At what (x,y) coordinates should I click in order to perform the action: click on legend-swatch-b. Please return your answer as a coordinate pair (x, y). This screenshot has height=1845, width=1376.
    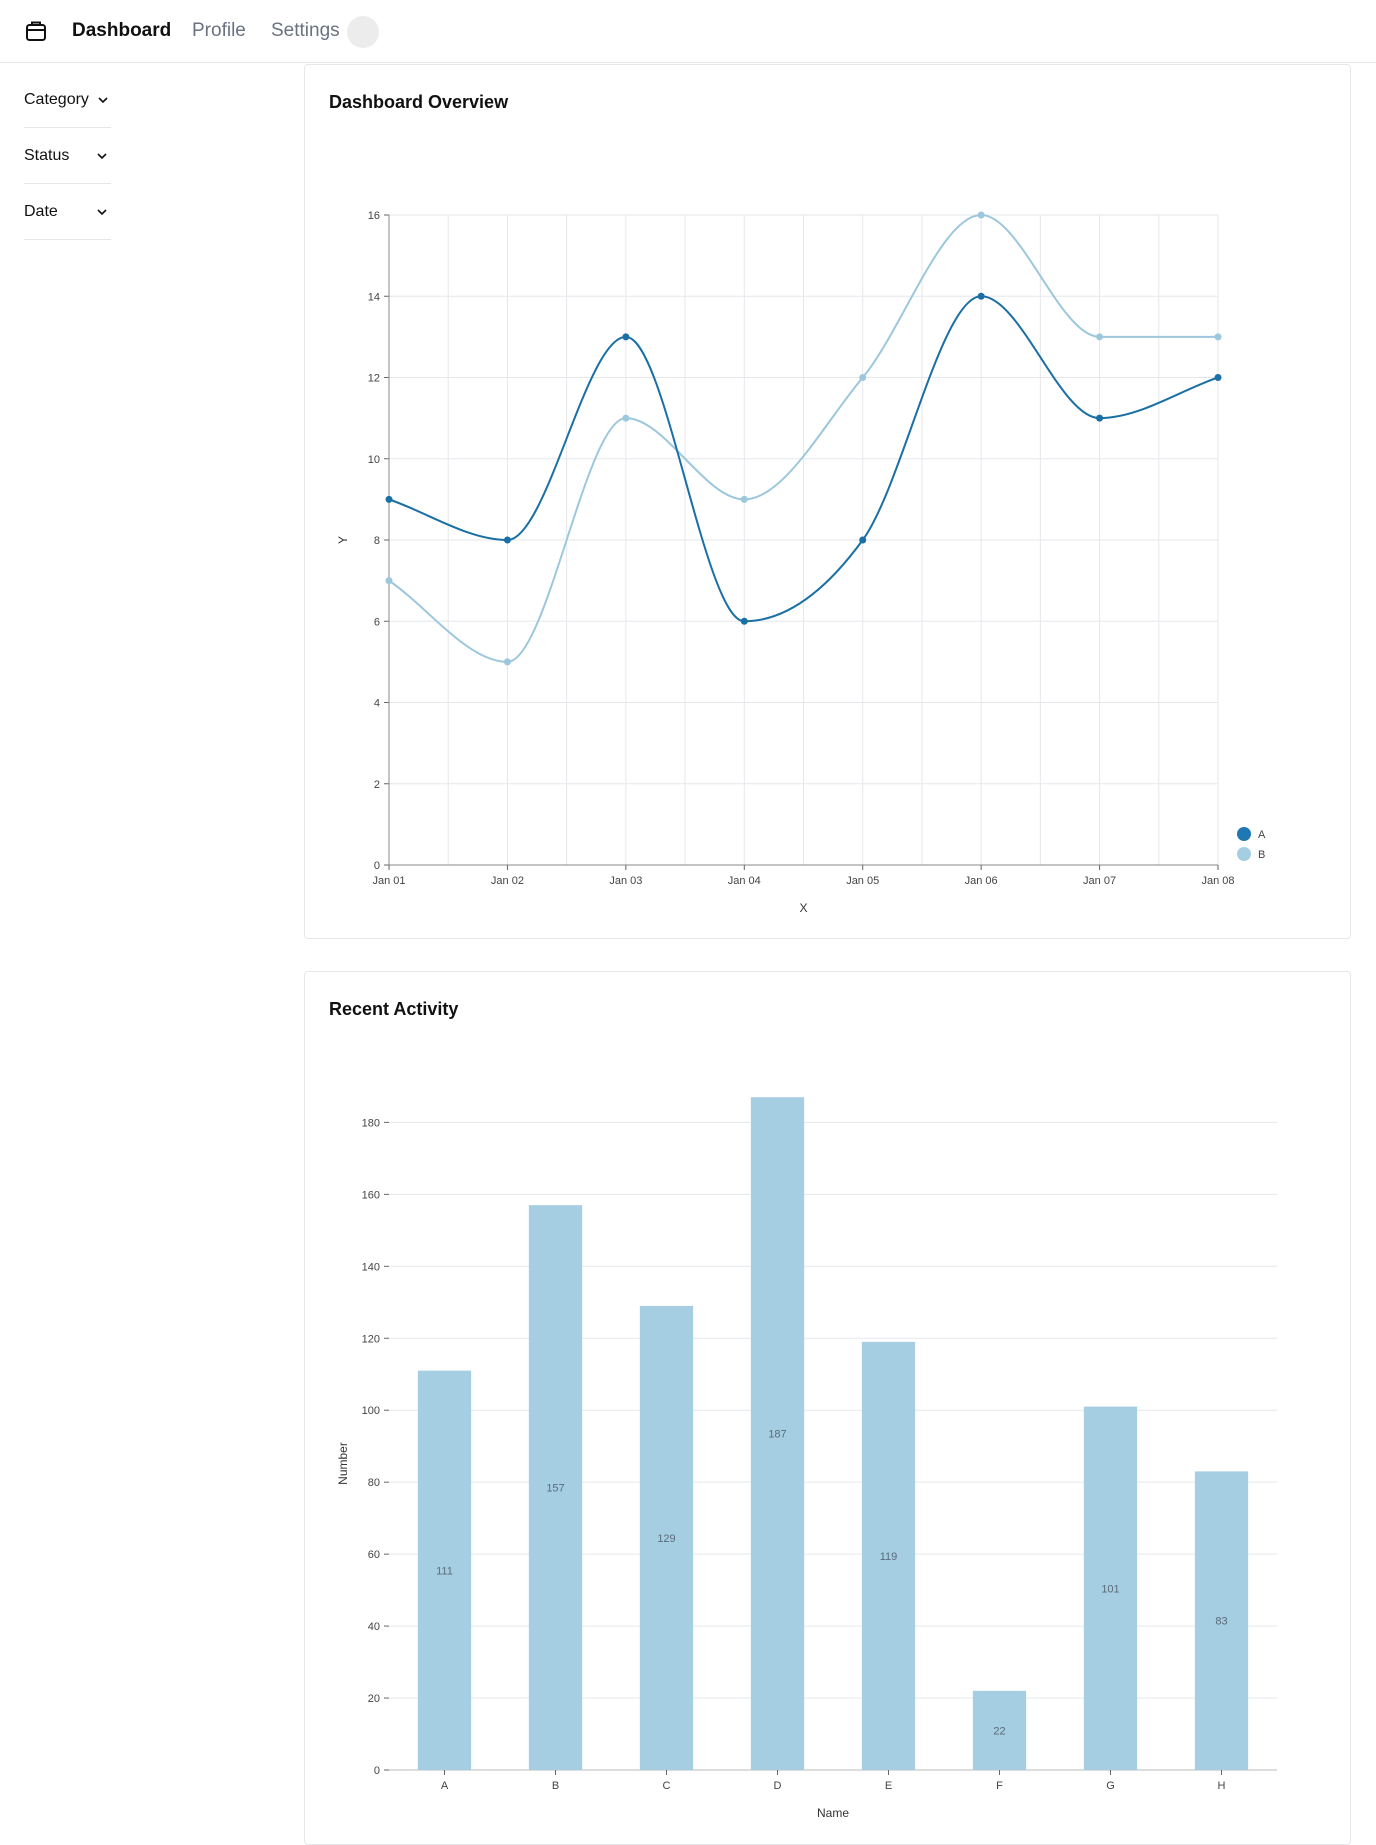
    Looking at the image, I should click on (1244, 854).